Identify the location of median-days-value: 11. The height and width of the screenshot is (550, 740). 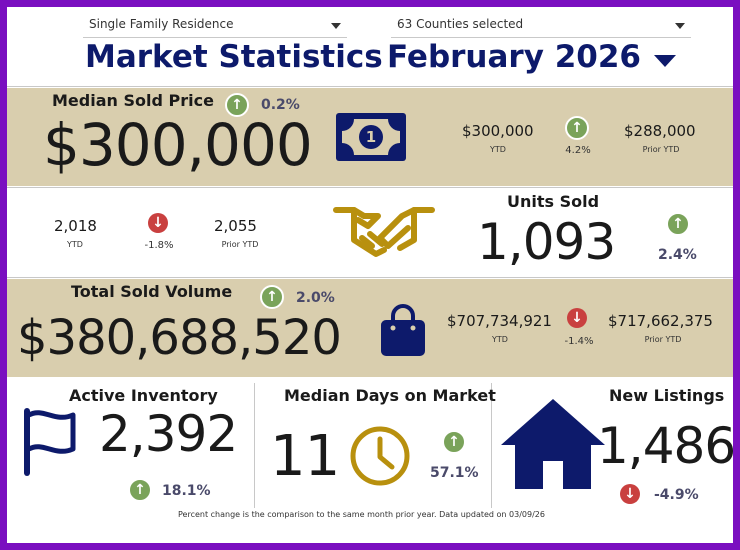
(305, 456).